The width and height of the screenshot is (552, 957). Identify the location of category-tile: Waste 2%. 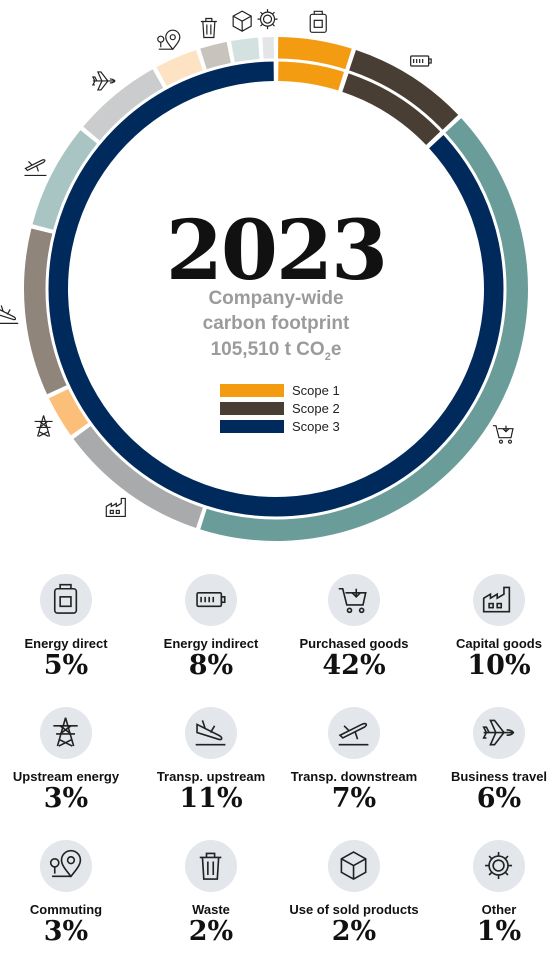
(211, 893).